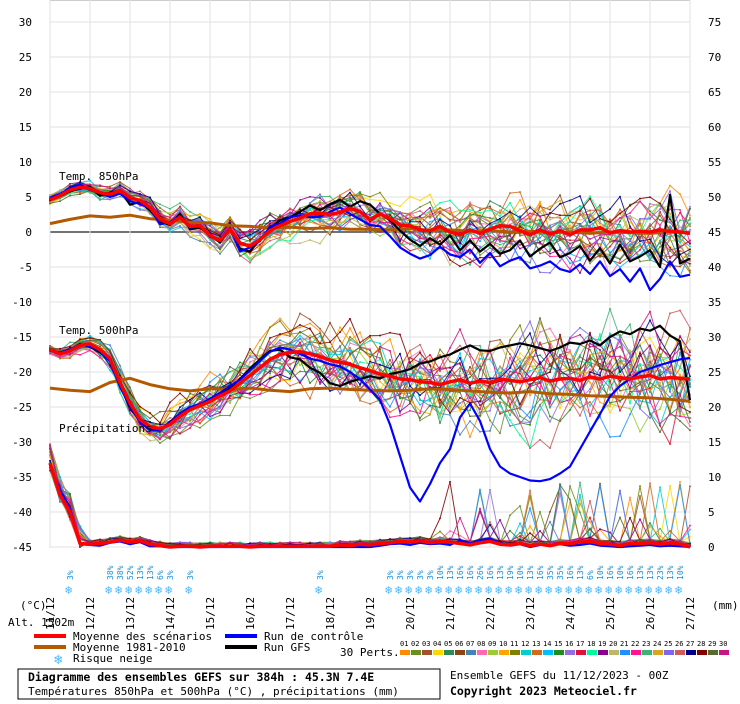  I want to click on right-tick-label: 50, so click(714, 197).